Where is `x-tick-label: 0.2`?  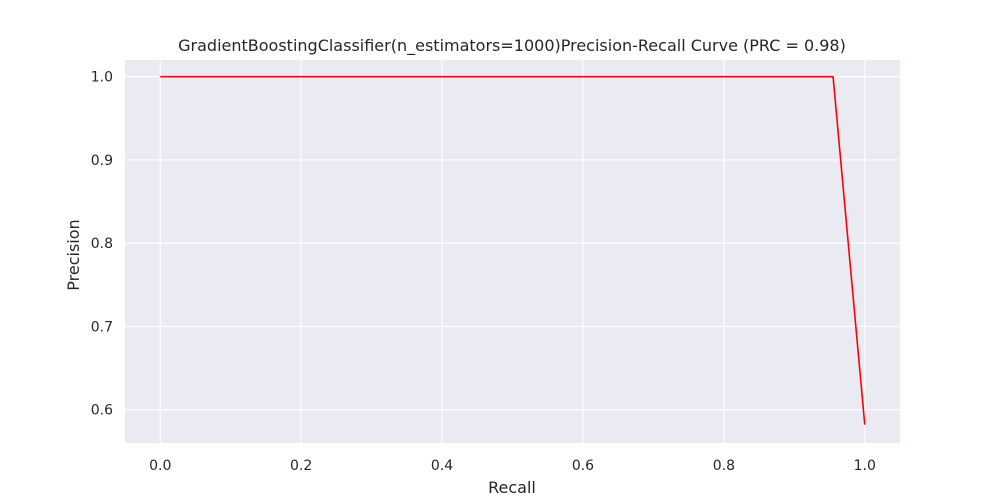
x-tick-label: 0.2 is located at coordinates (301, 466).